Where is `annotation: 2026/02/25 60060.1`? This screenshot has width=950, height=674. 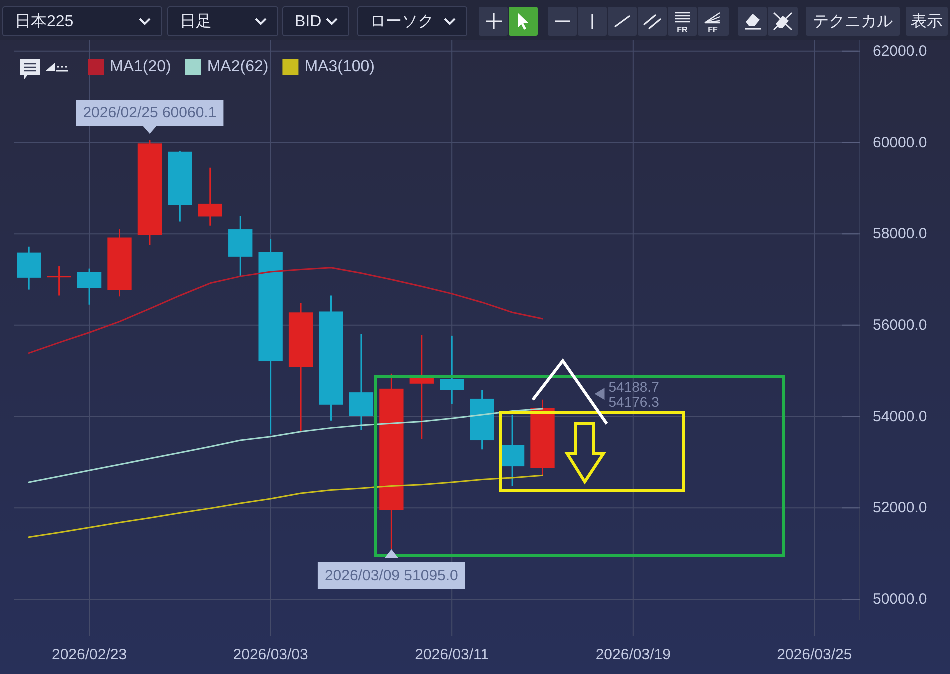
annotation: 2026/02/25 60060.1 is located at coordinates (150, 113).